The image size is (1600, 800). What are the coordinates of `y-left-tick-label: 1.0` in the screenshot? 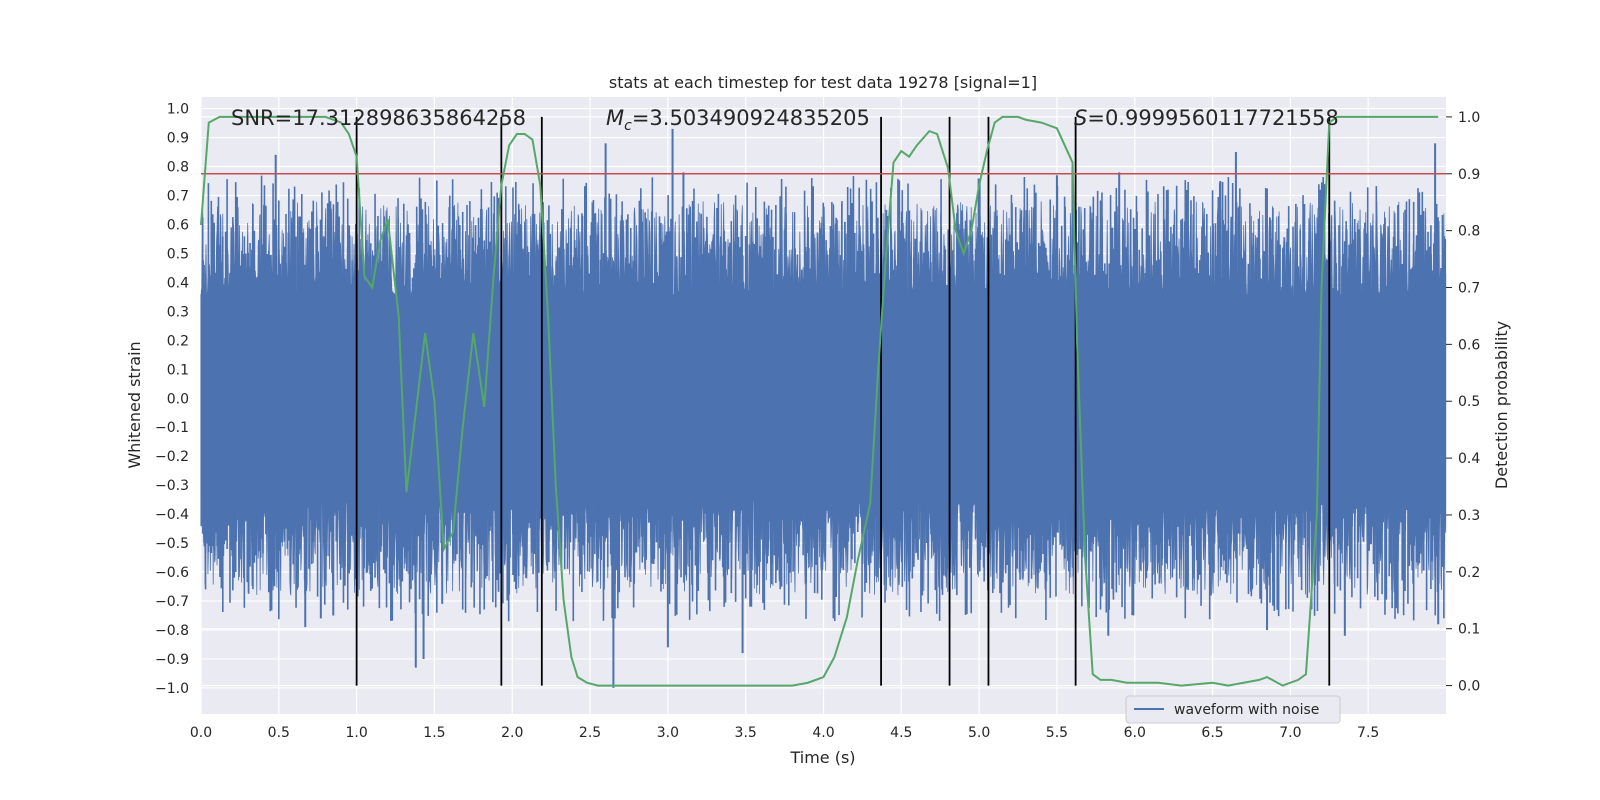 It's located at (178, 110).